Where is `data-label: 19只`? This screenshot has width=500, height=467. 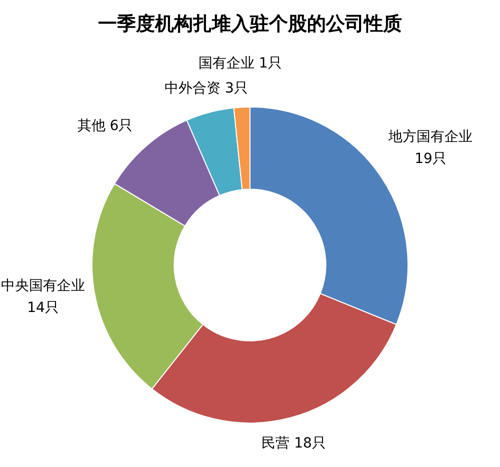 data-label: 19只 is located at coordinates (430, 158).